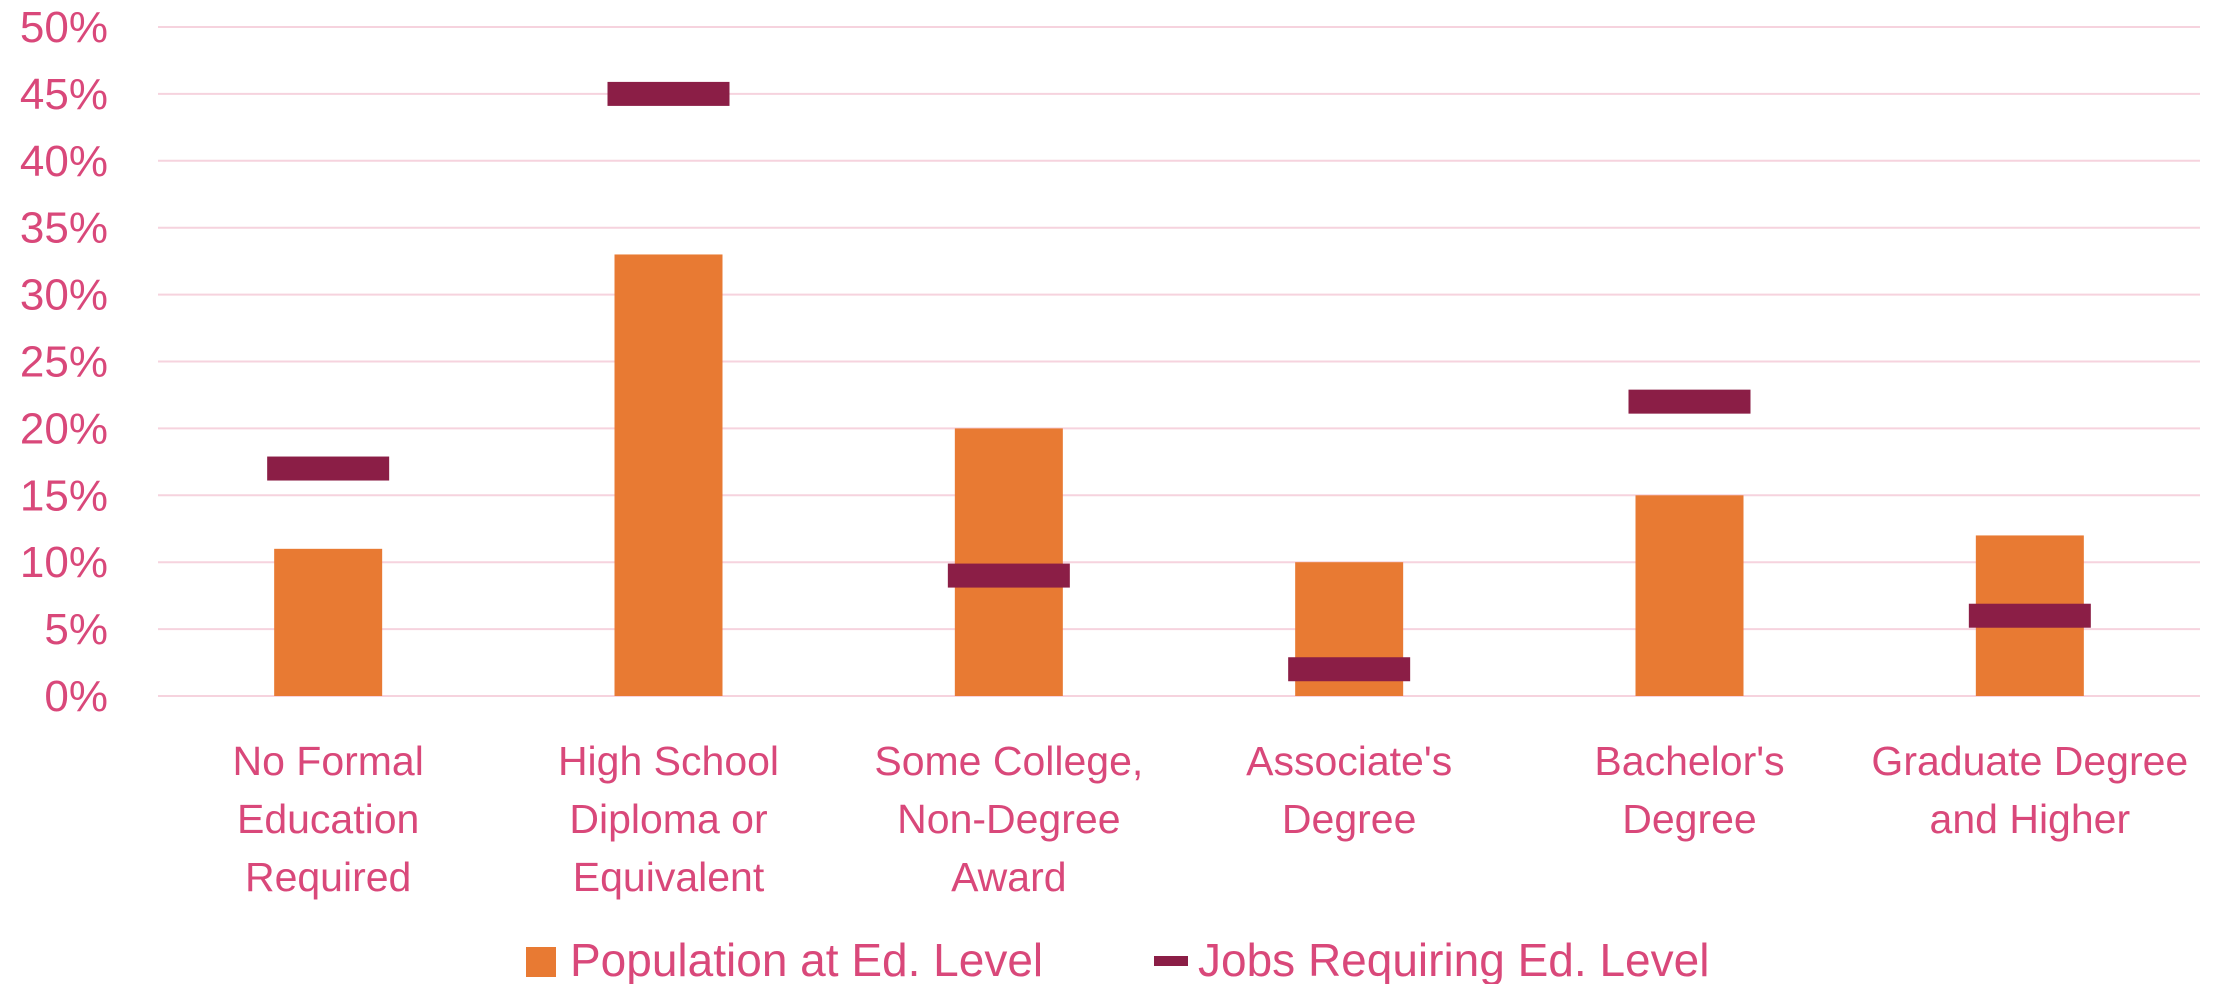 The height and width of the screenshot is (984, 2213). I want to click on y-tick-label: 35%, so click(64, 228).